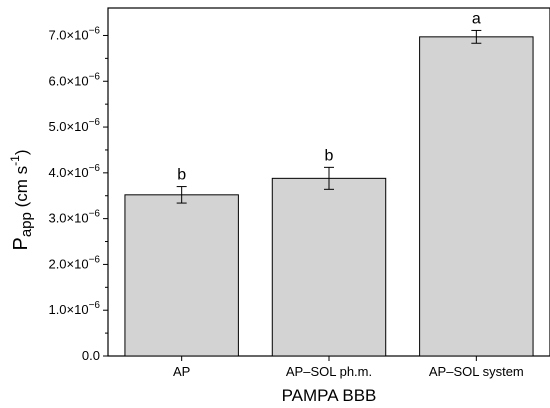 This screenshot has height=408, width=550. I want to click on significance-label: a, so click(476, 18).